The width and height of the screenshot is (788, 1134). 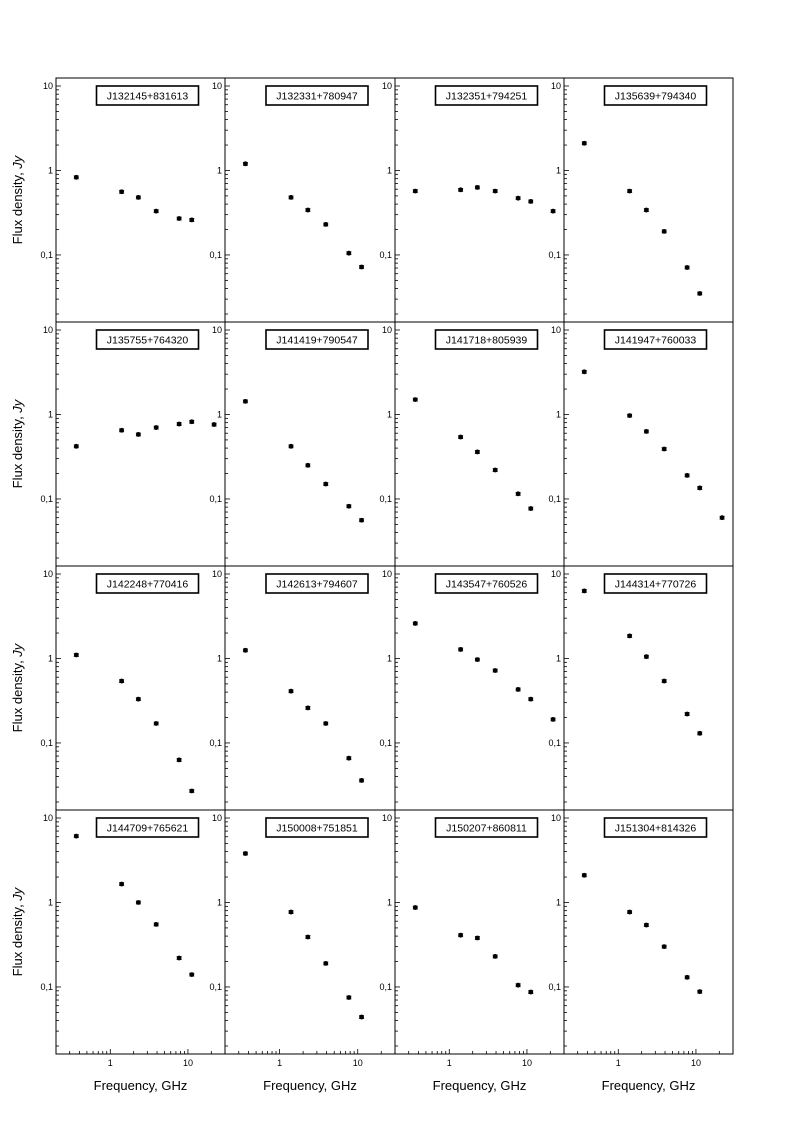 I want to click on source-name: J143547+760526, so click(x=487, y=585).